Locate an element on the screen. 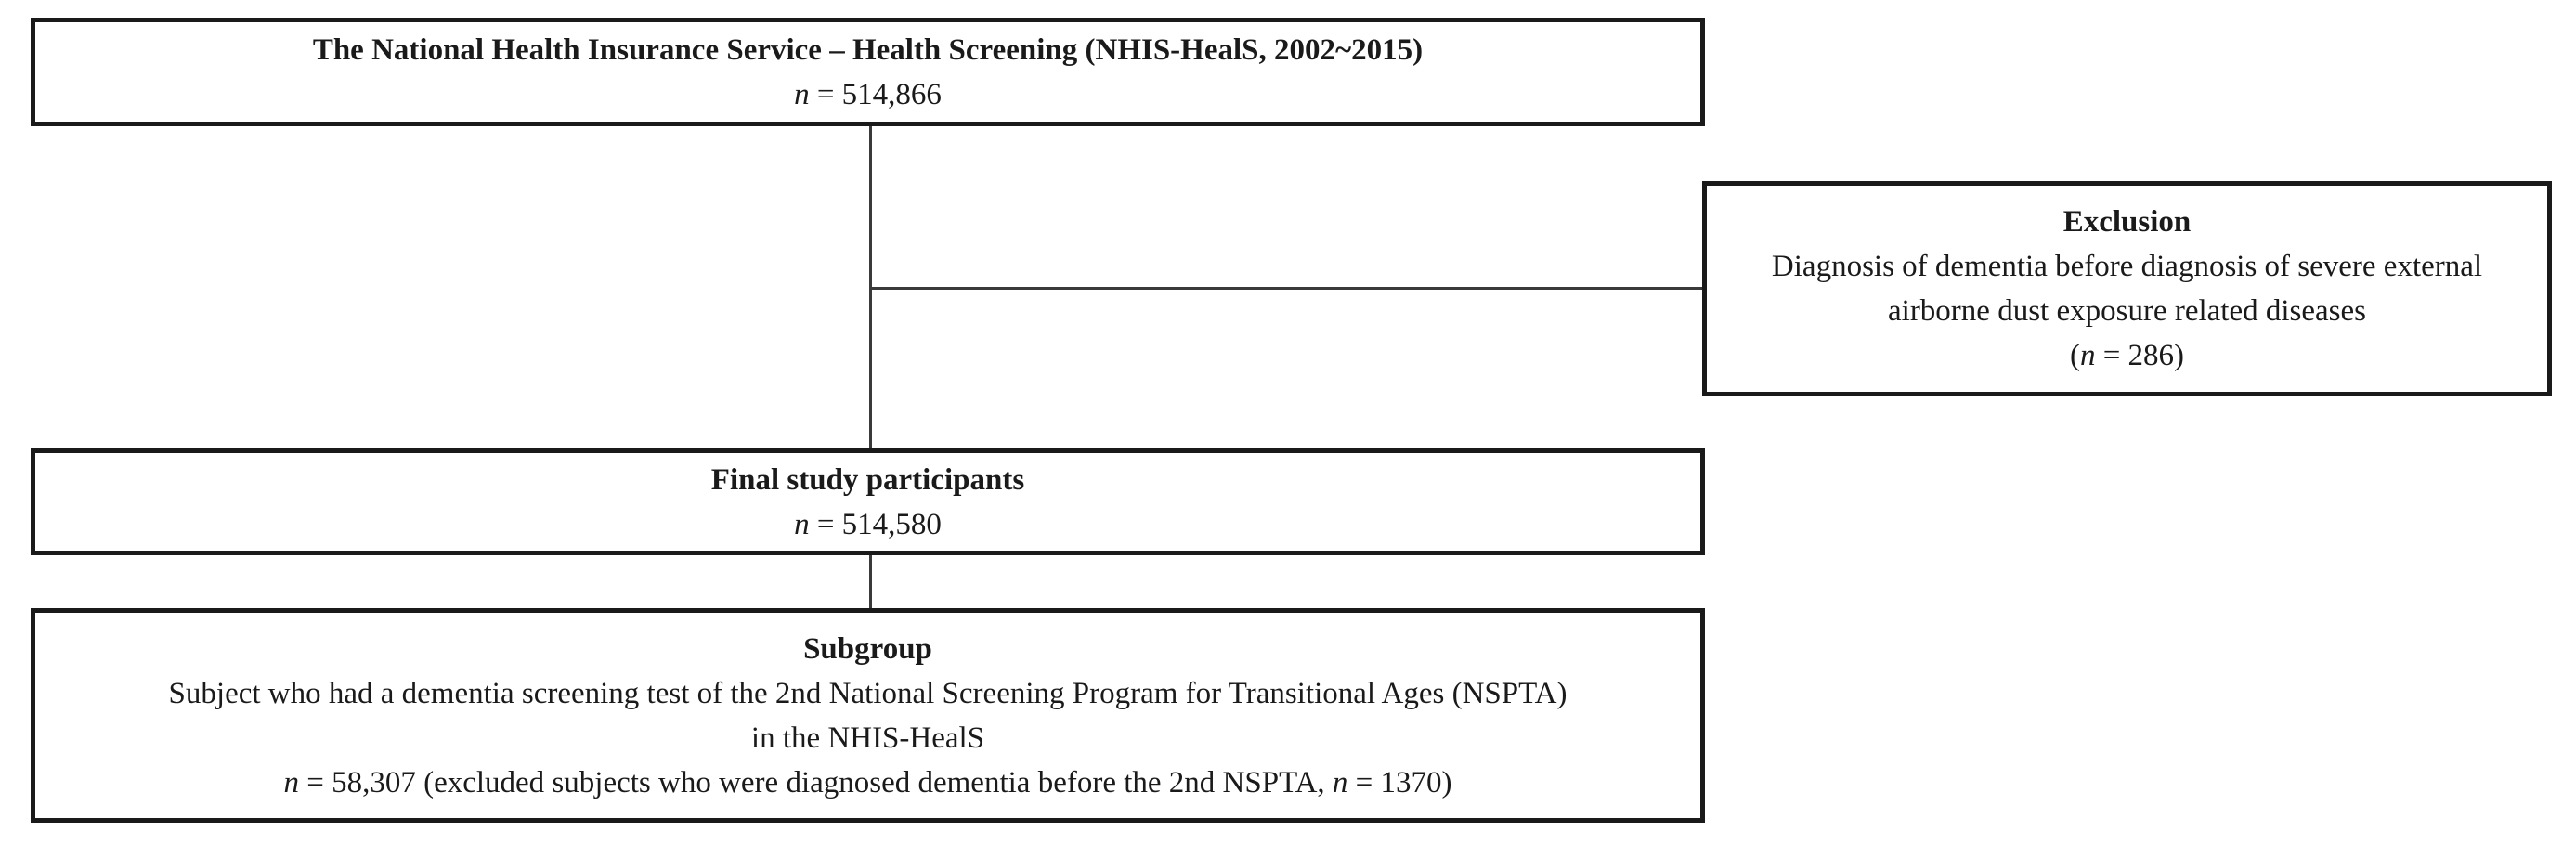 The image size is (2576, 844). box-title: Final study participants is located at coordinates (867, 479).